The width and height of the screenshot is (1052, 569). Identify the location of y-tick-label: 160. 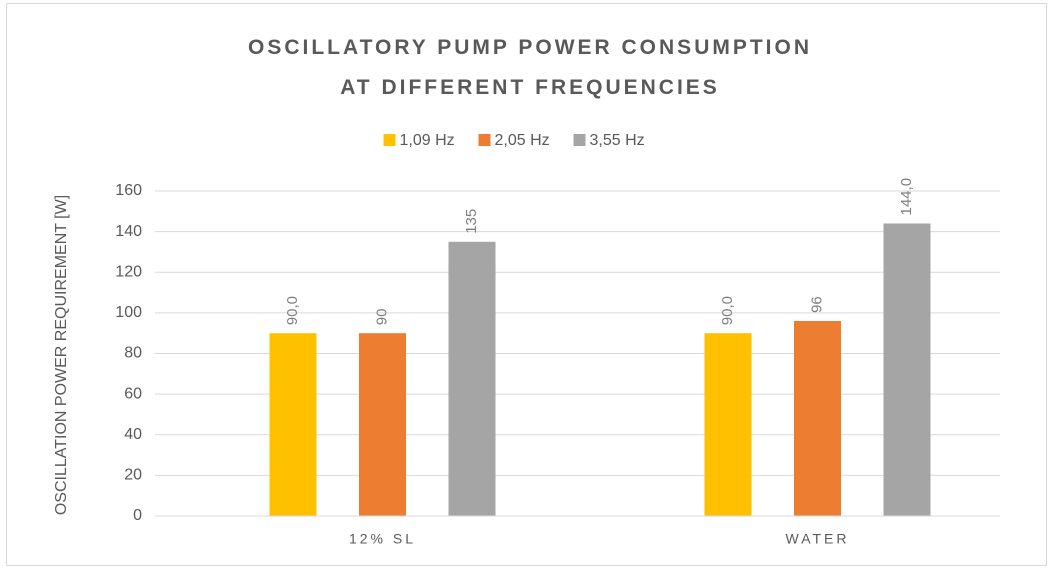
(128, 190).